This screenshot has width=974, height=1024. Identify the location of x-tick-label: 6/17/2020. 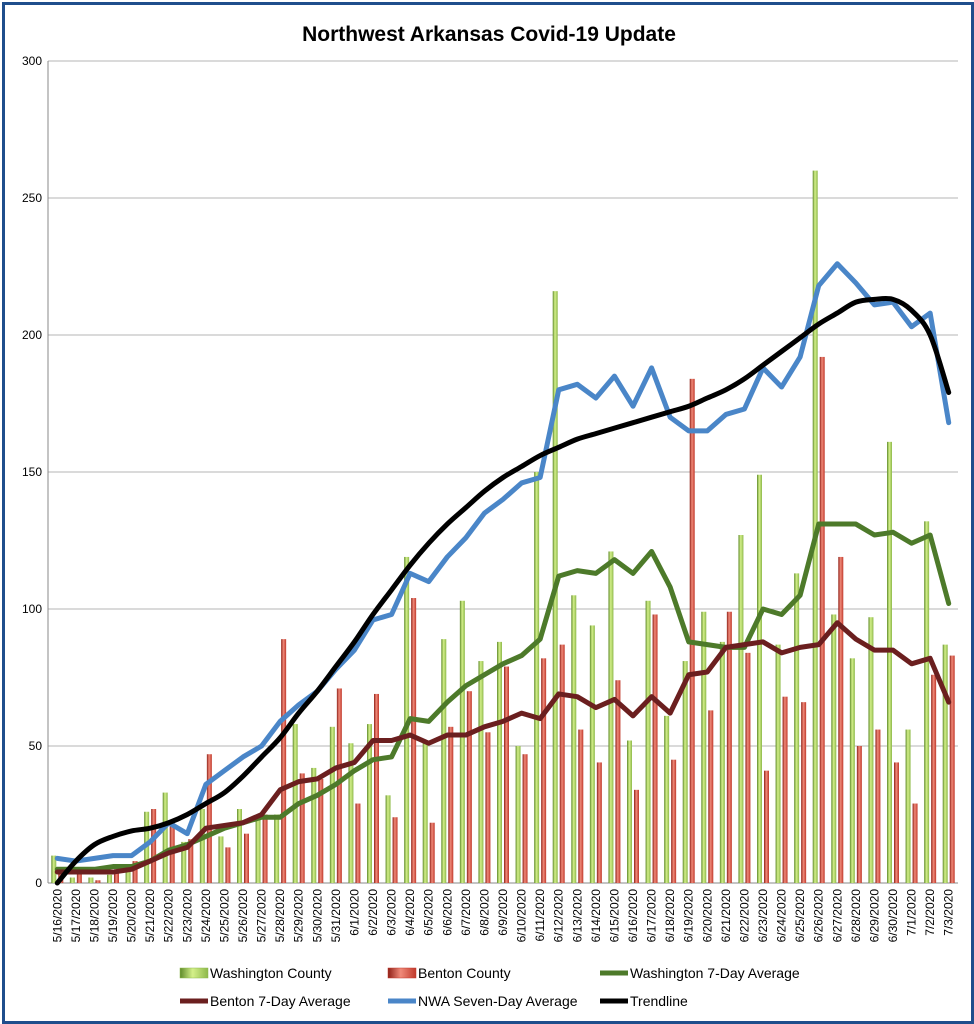
(652, 916).